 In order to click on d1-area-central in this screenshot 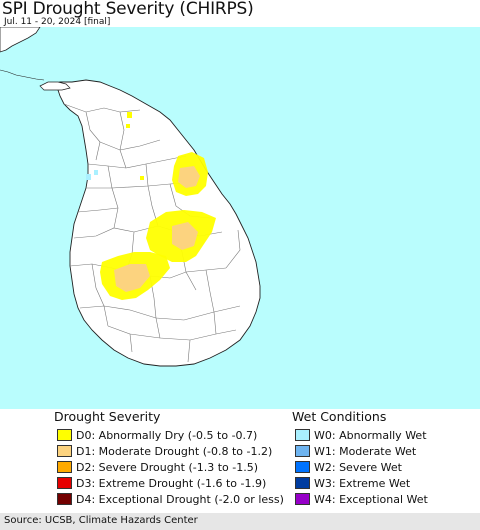, I will do `click(185, 236)`.